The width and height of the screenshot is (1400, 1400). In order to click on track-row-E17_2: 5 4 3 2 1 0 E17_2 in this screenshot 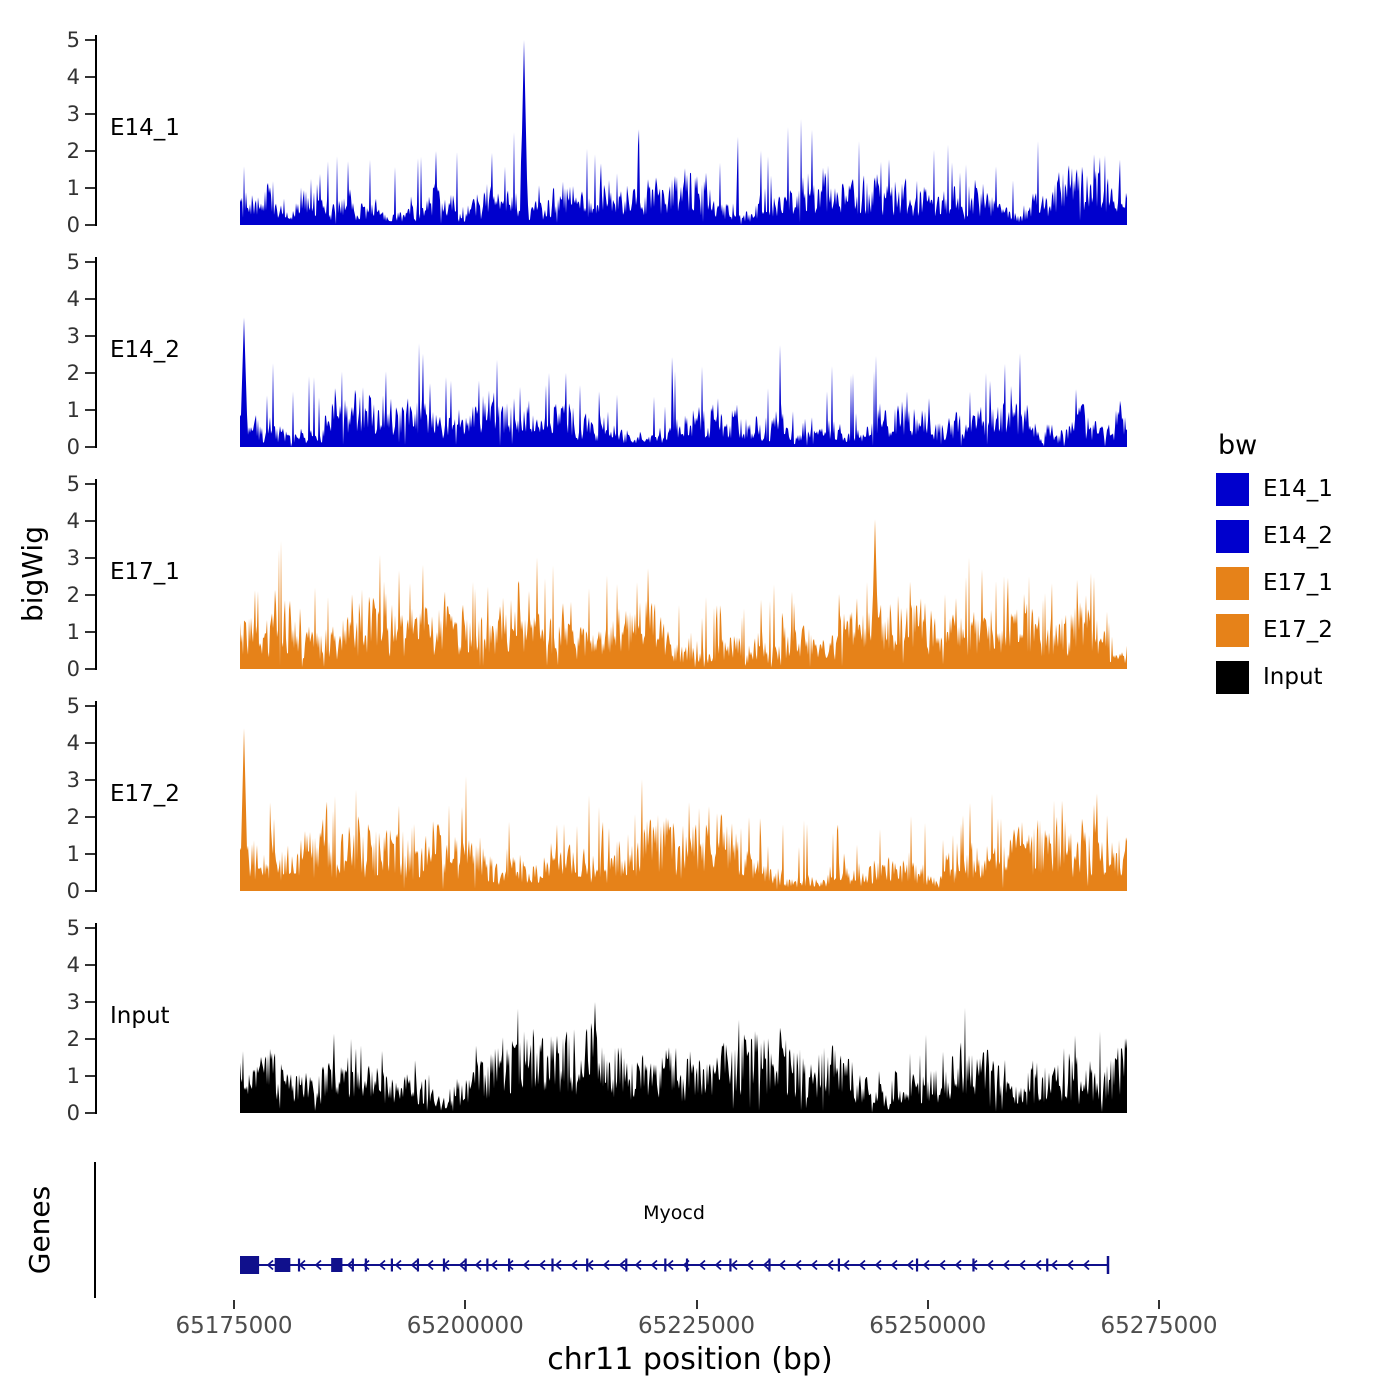, I will do `click(599, 798)`.